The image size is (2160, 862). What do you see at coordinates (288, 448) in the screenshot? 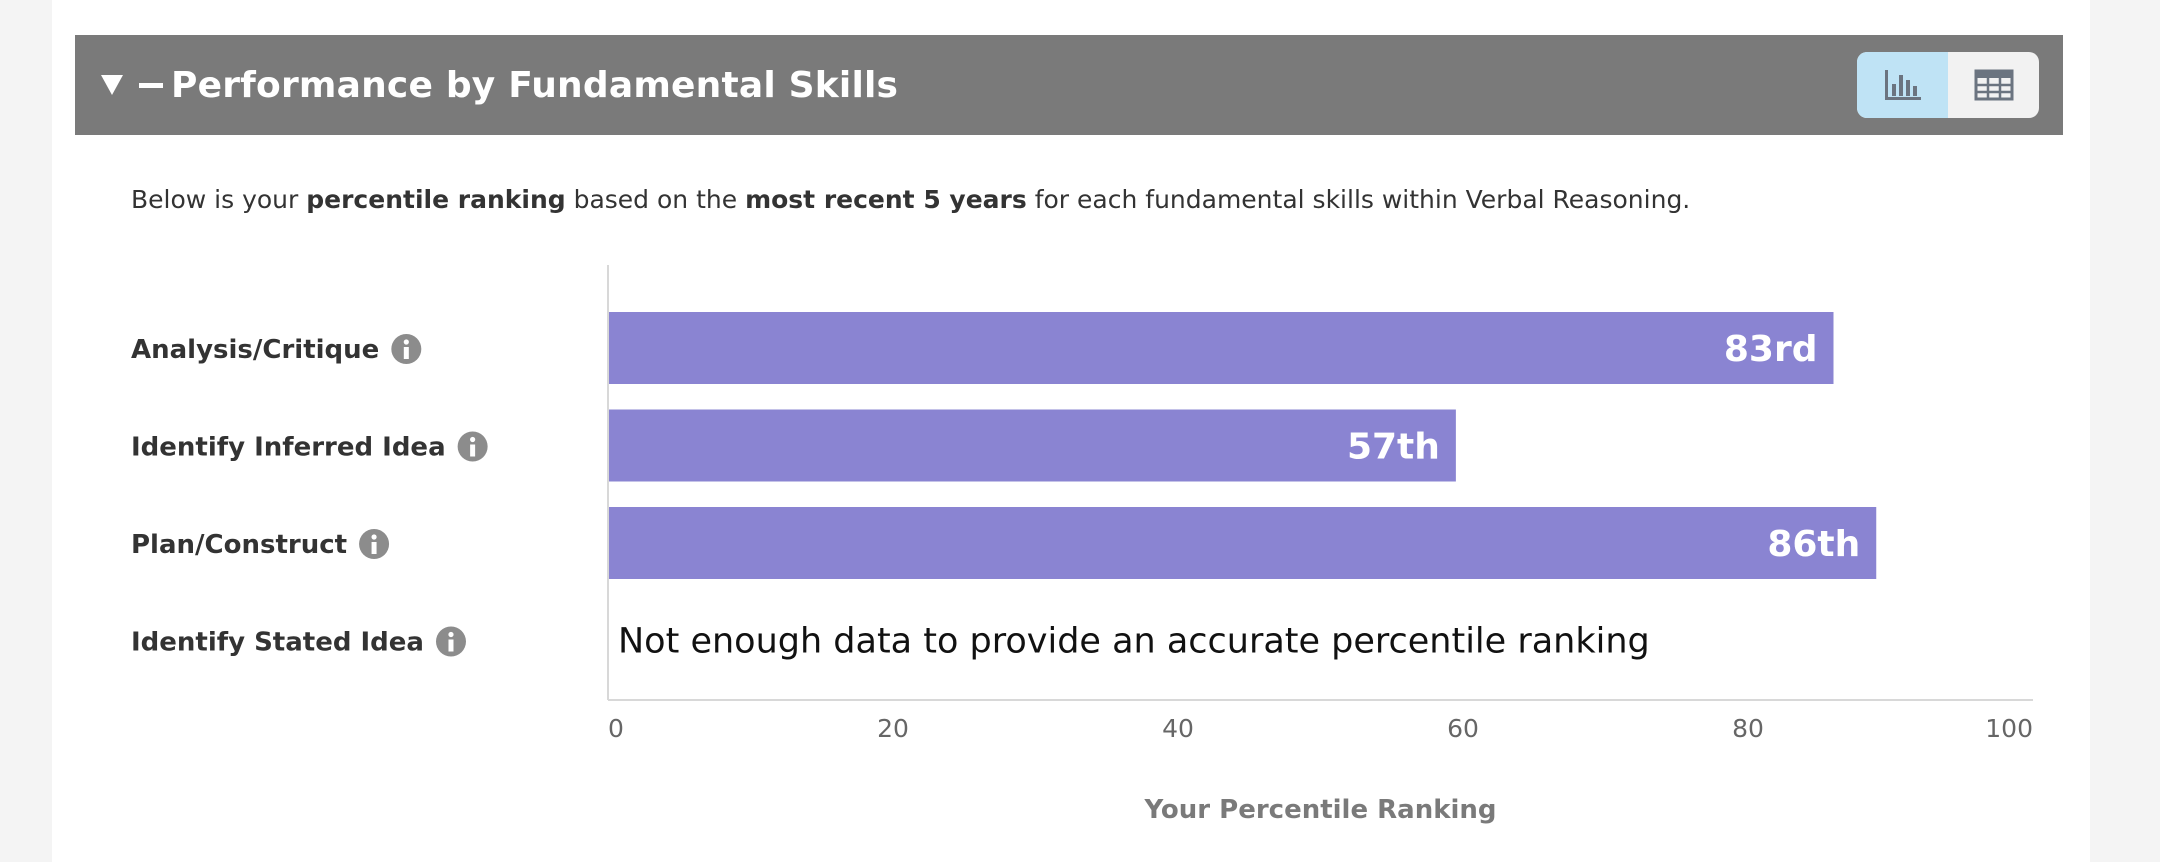
I see `skill-label: Identify Inferred Idea` at bounding box center [288, 448].